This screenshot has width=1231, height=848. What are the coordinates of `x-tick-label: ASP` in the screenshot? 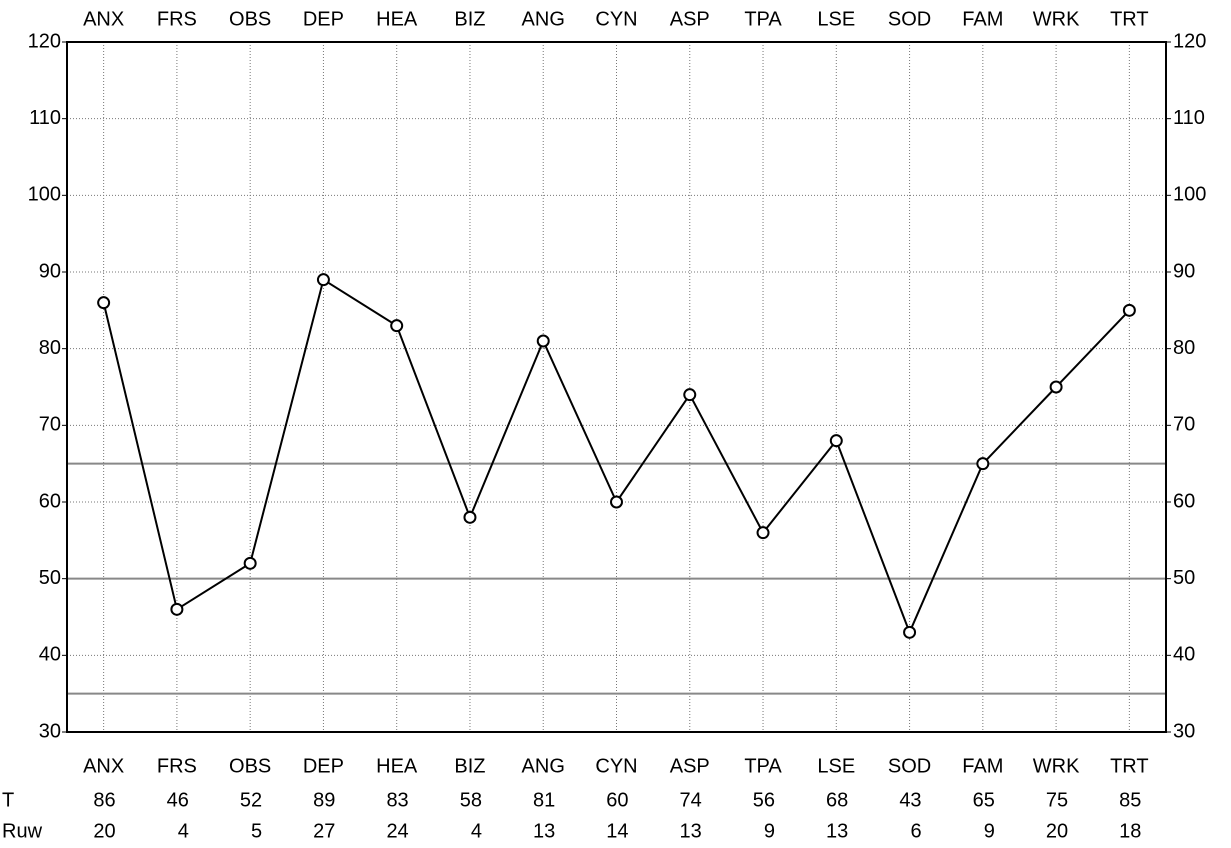 It's located at (690, 766).